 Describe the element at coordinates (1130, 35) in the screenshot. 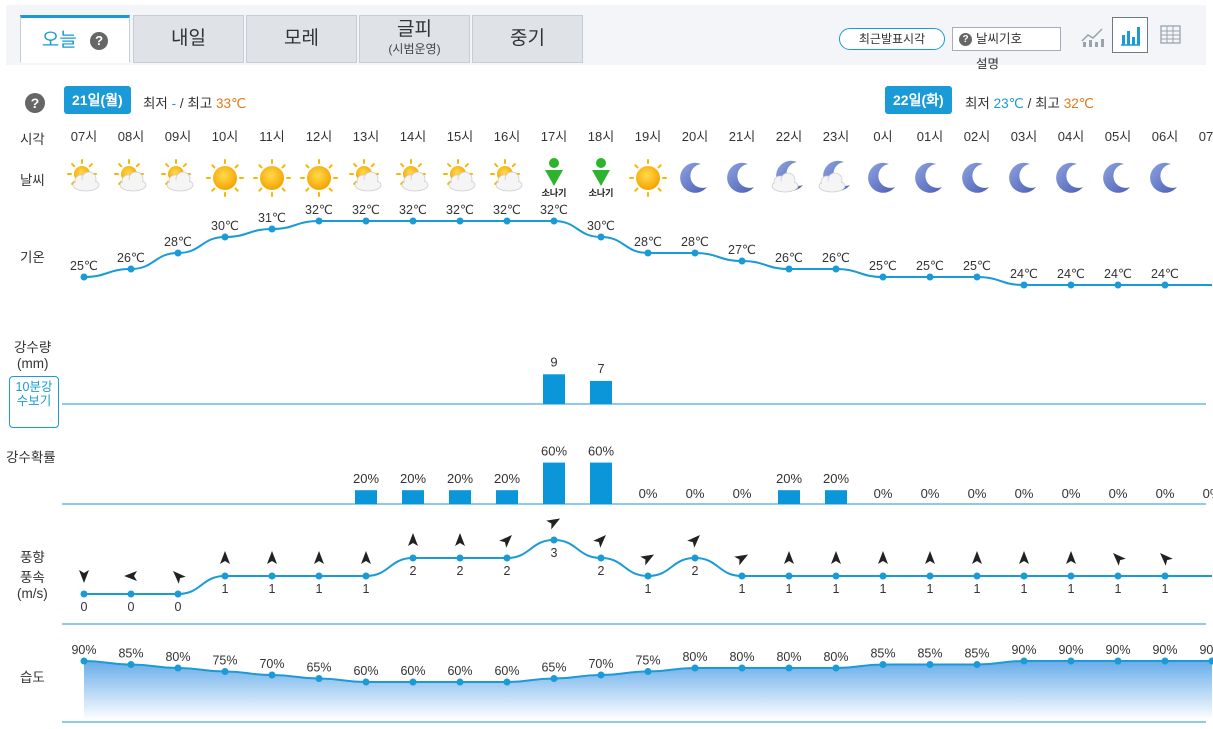

I see `bar-chart-view-button` at that location.